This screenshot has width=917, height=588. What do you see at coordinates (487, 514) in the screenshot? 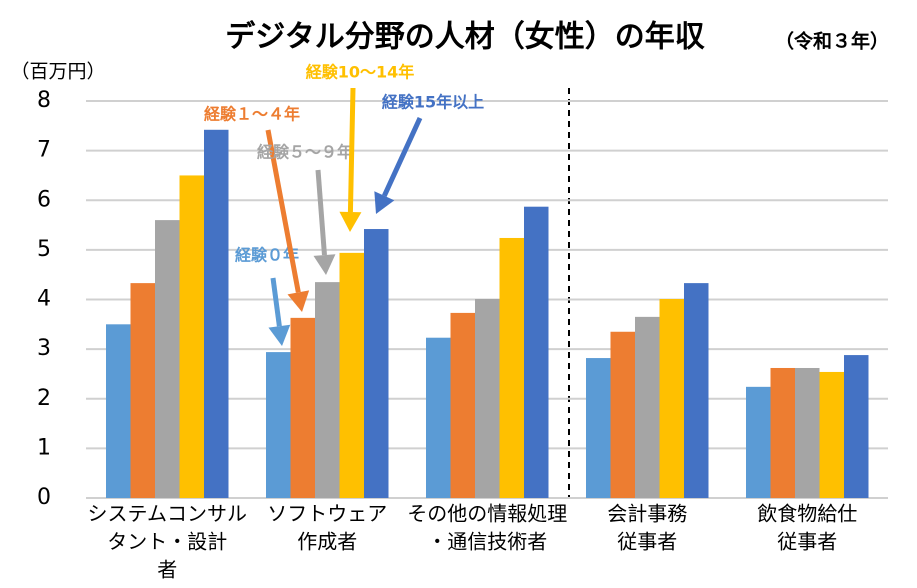
I see `x-tick-label: その他の情報処理` at bounding box center [487, 514].